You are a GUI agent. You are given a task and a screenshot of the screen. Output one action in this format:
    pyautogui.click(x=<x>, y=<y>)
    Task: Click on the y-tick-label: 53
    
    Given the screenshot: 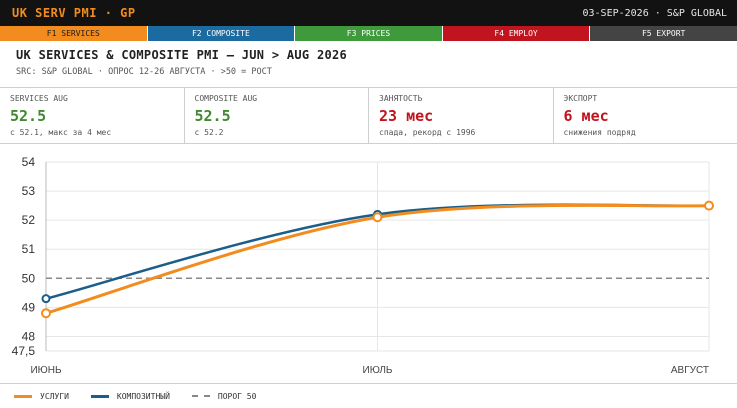 What is the action you would take?
    pyautogui.click(x=29, y=191)
    